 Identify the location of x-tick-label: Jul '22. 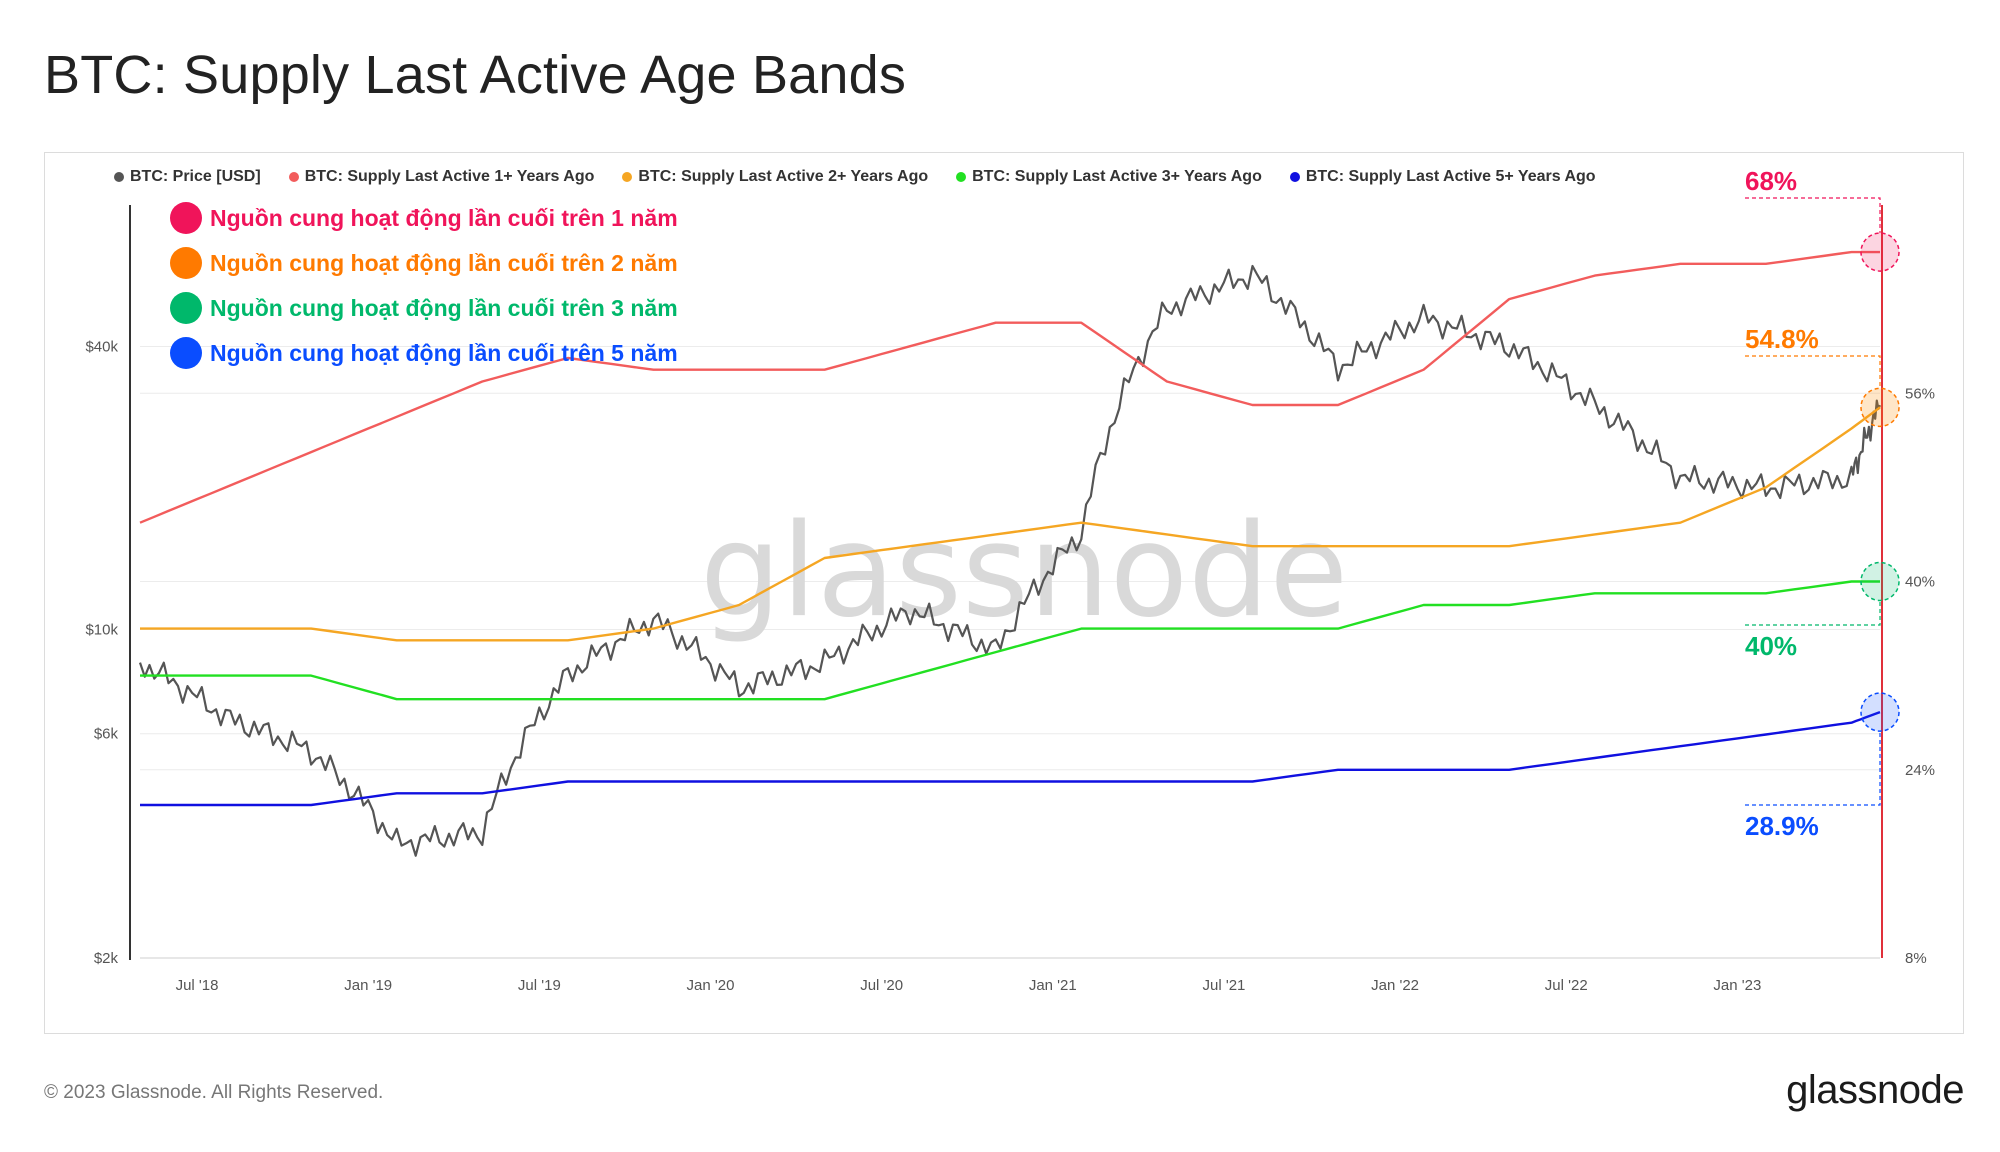
(1566, 985).